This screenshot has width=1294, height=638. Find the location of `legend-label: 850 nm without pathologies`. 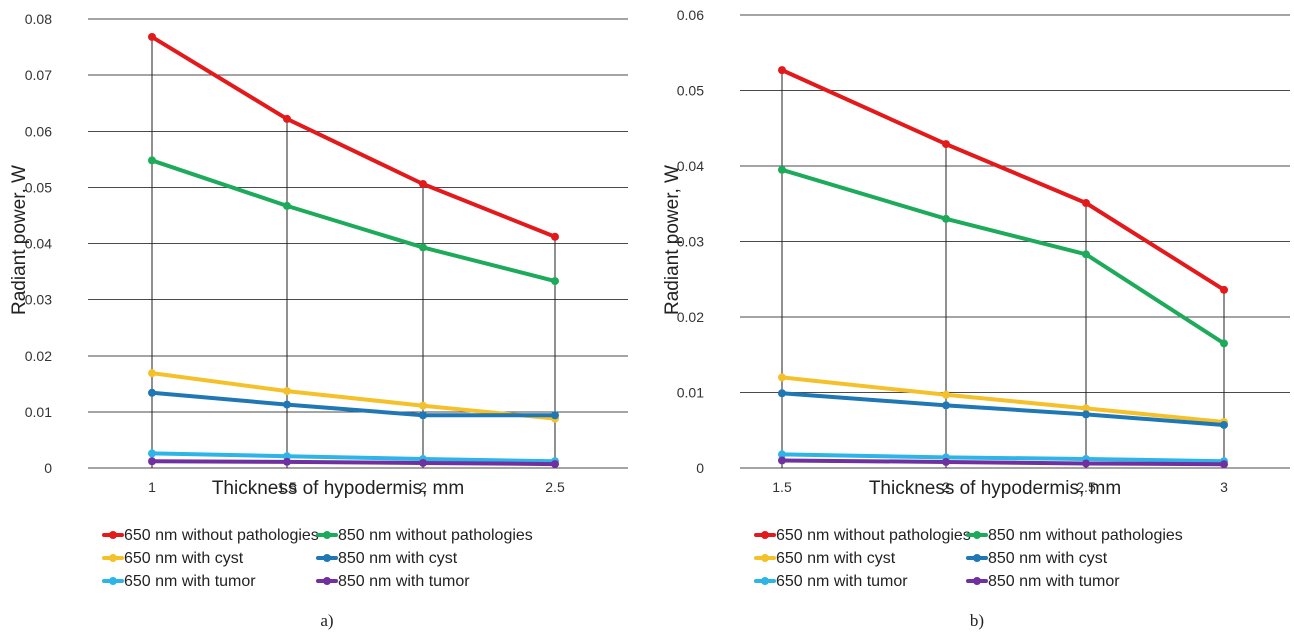

legend-label: 850 nm without pathologies is located at coordinates (1085, 535).